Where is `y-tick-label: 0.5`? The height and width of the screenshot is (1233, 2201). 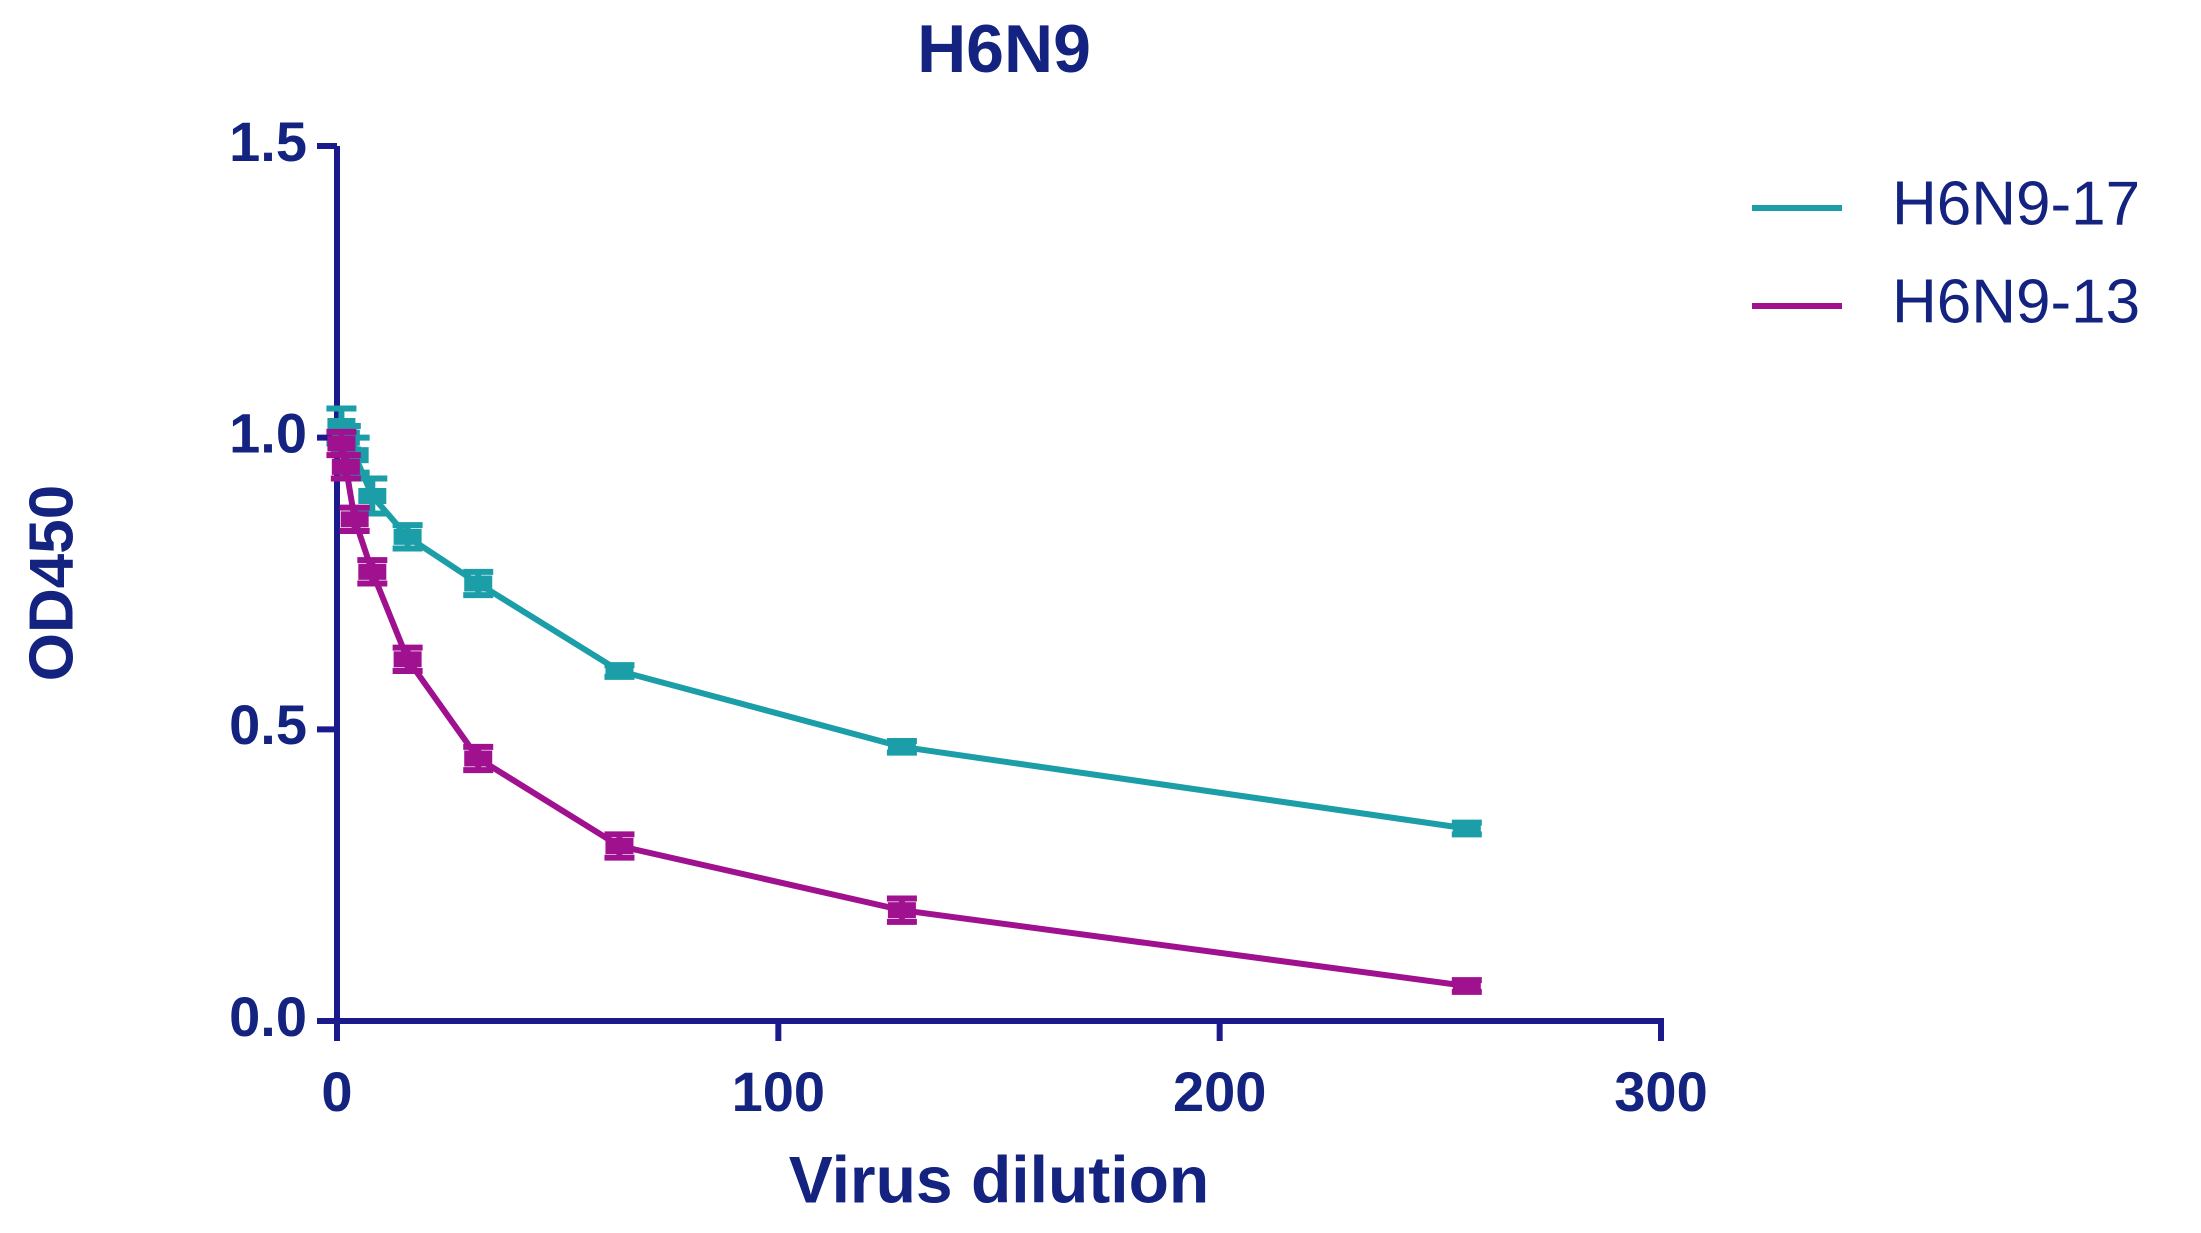 y-tick-label: 0.5 is located at coordinates (268, 724).